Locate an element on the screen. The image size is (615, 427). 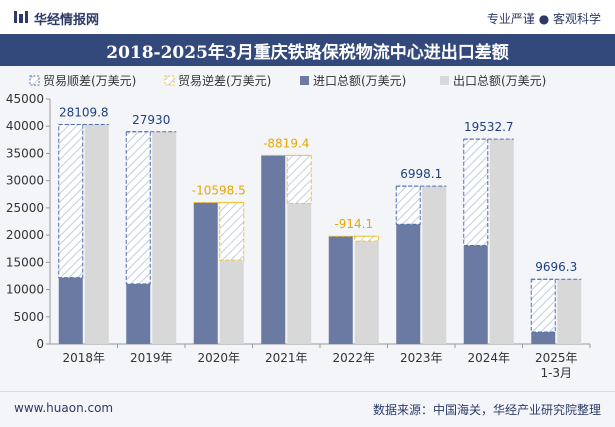
legend-swatch-export is located at coordinates (444, 80).